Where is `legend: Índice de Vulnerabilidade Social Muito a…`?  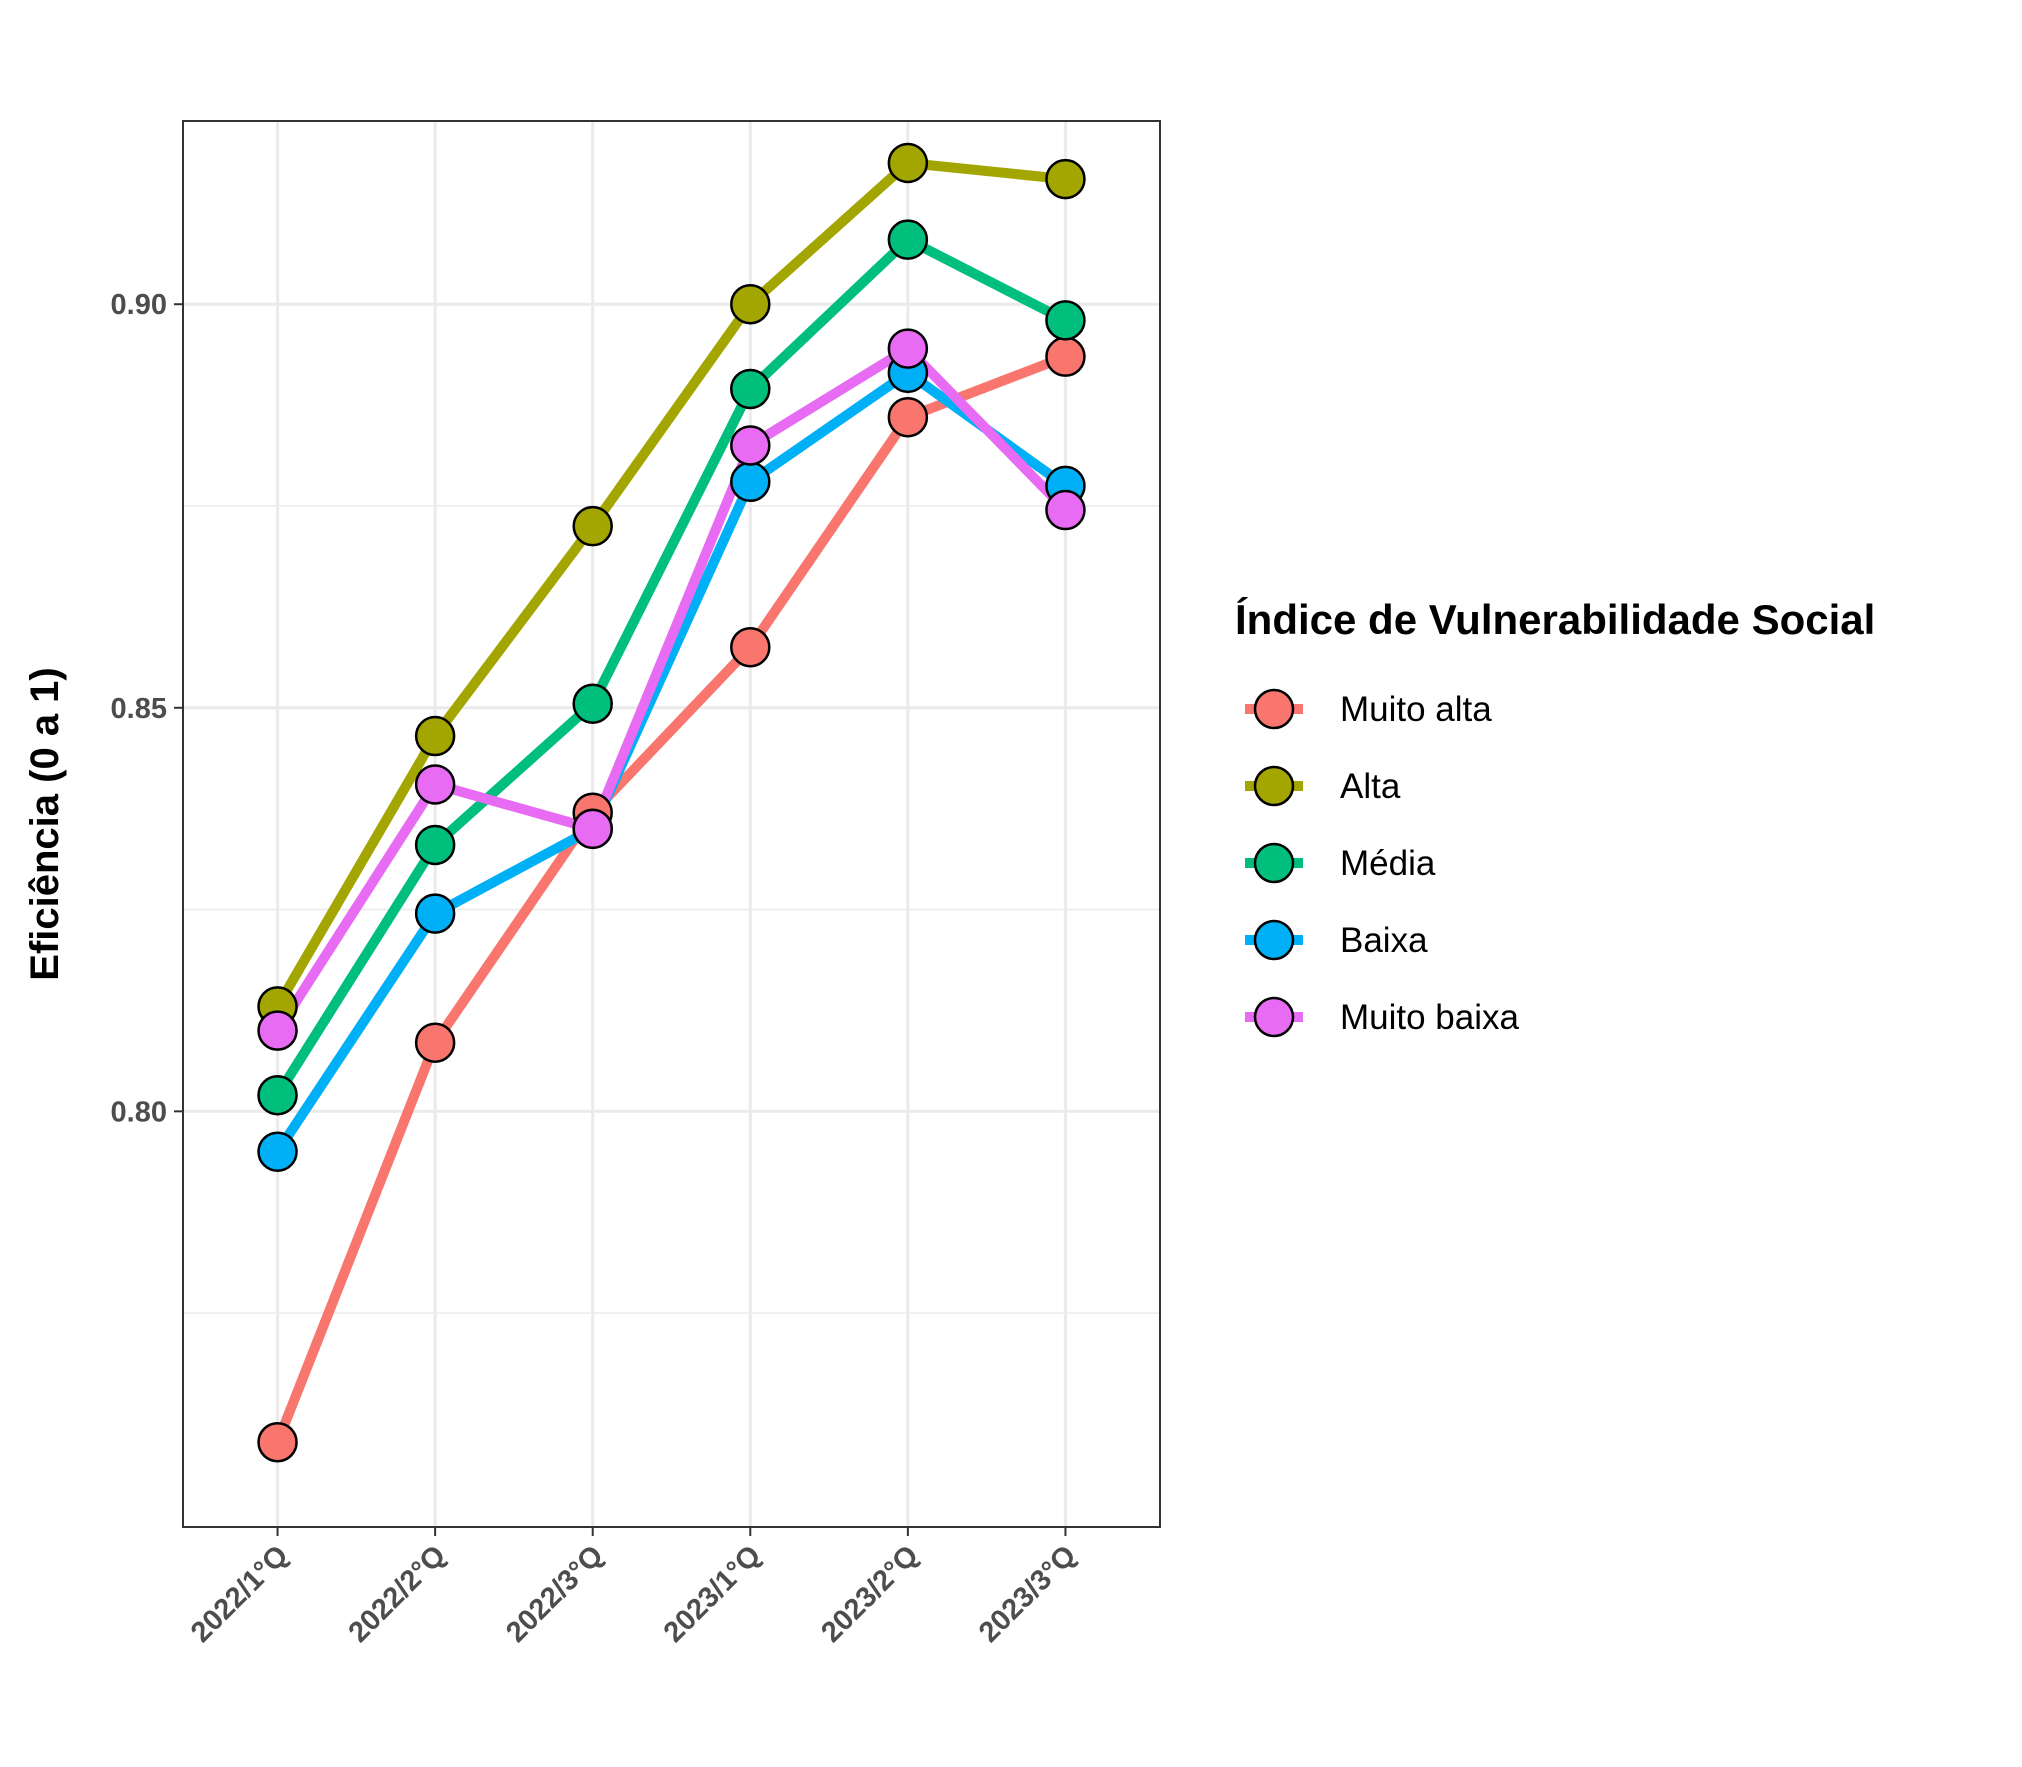 legend: Índice de Vulnerabilidade Social Muito a… is located at coordinates (1555, 817).